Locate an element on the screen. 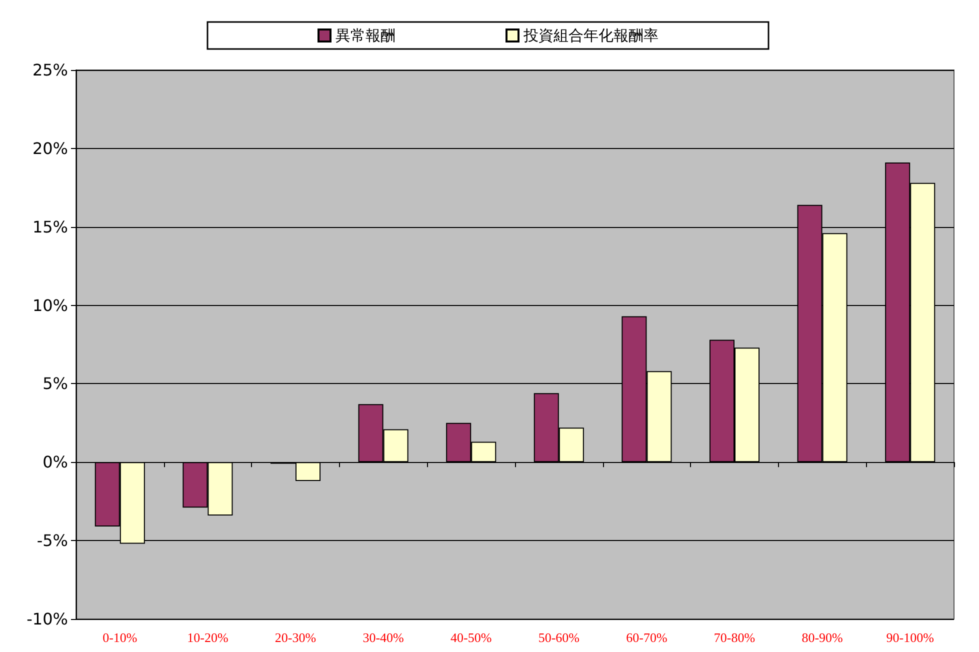 This screenshot has width=979, height=652. x-tick-label: 50-60% is located at coordinates (559, 637).